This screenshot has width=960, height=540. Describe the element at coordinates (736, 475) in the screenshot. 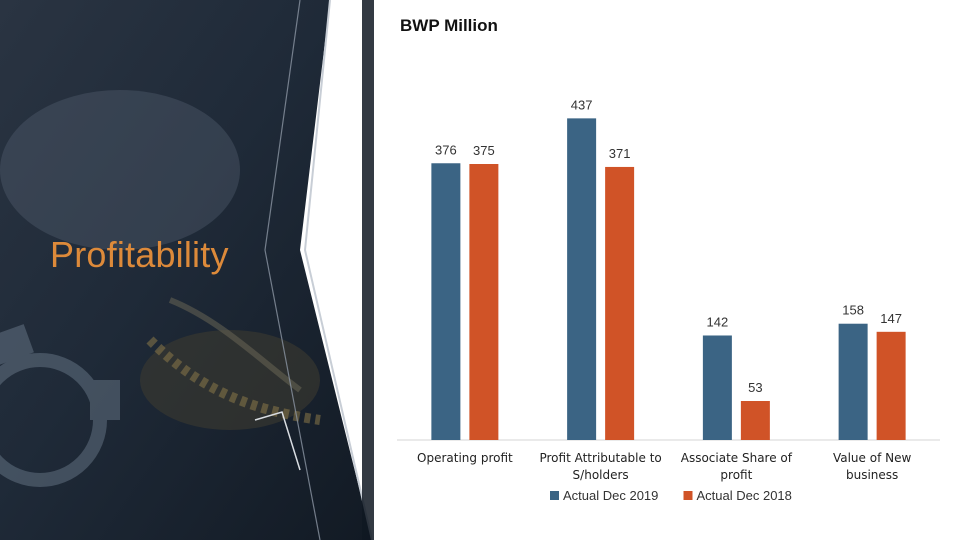

I see `category-label: profit` at that location.